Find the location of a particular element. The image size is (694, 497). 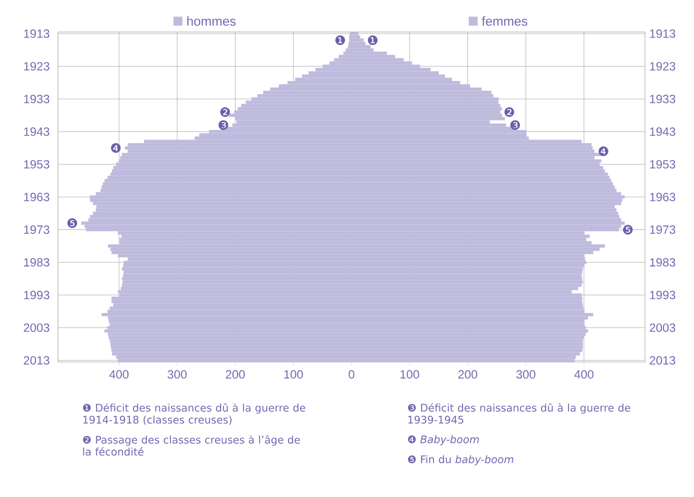

y2-tick-label: 1933 is located at coordinates (663, 99).